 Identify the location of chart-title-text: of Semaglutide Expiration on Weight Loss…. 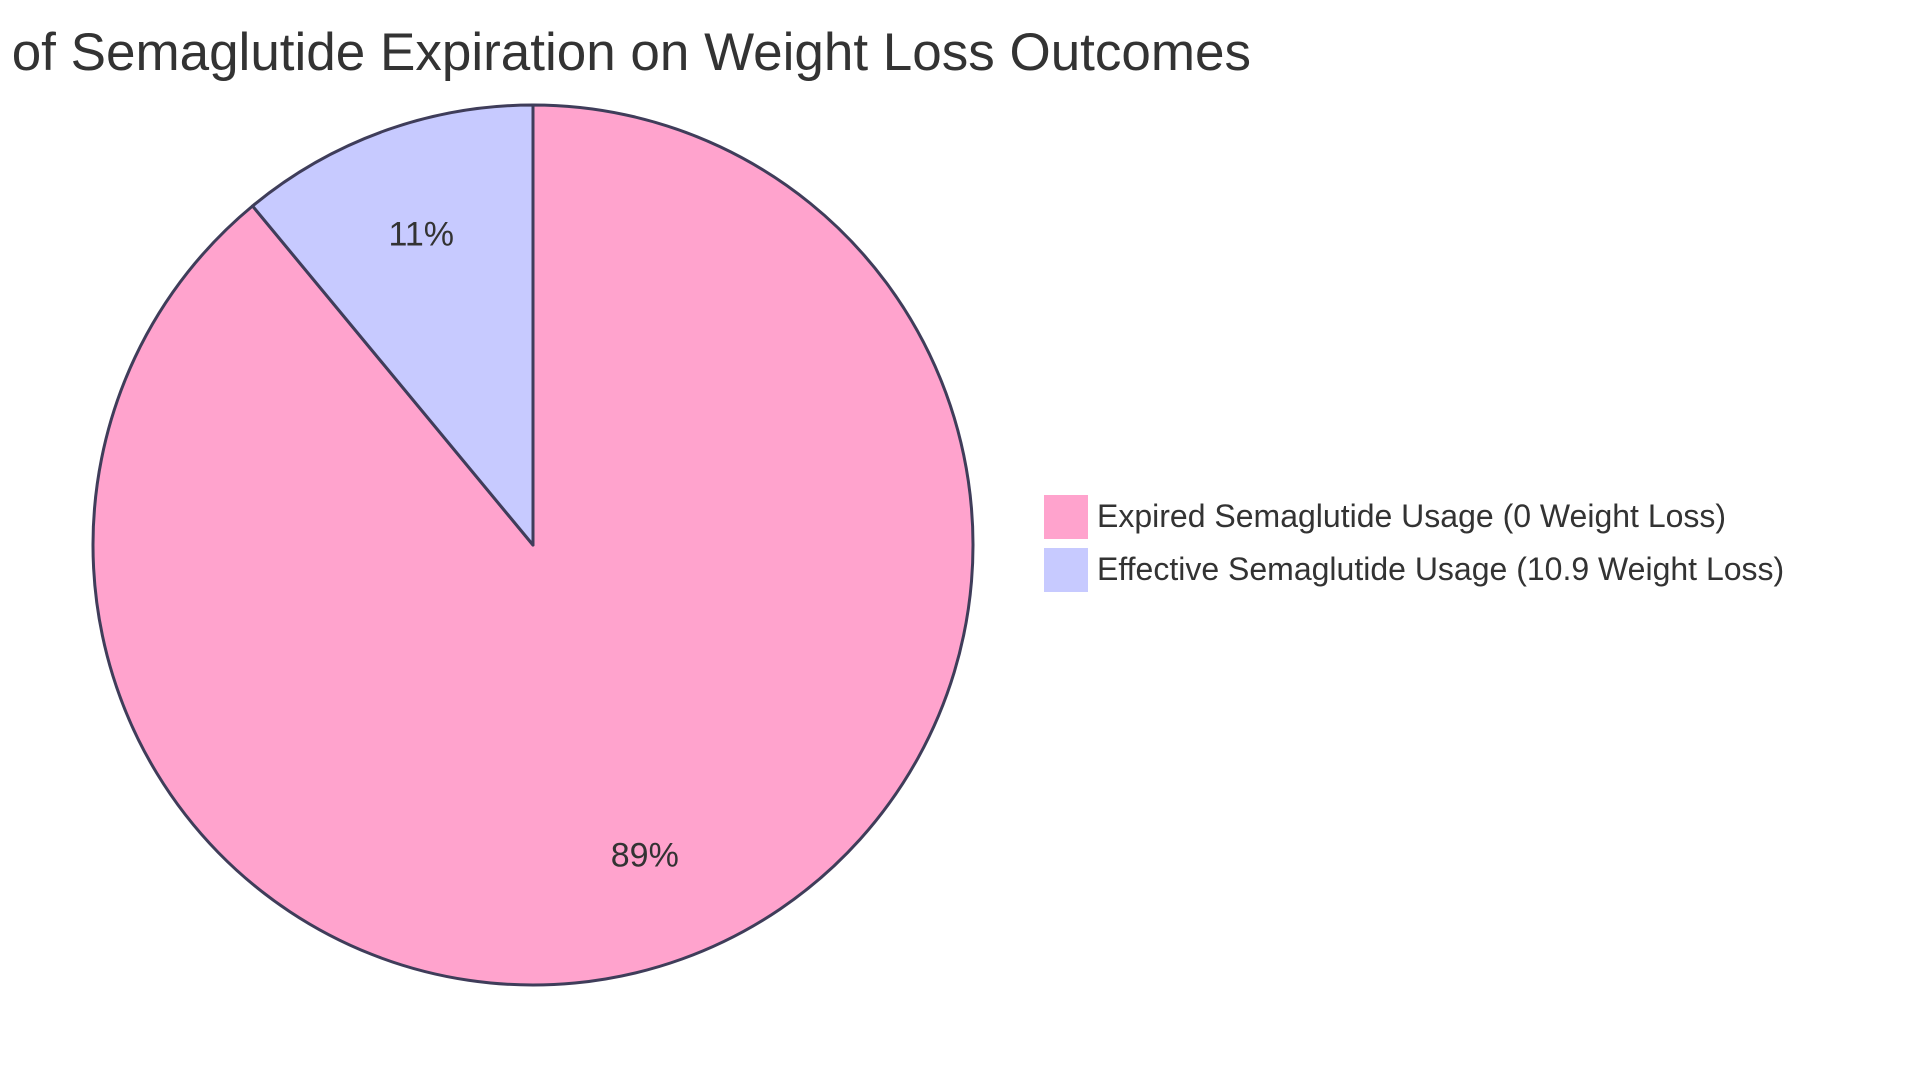
(631, 52).